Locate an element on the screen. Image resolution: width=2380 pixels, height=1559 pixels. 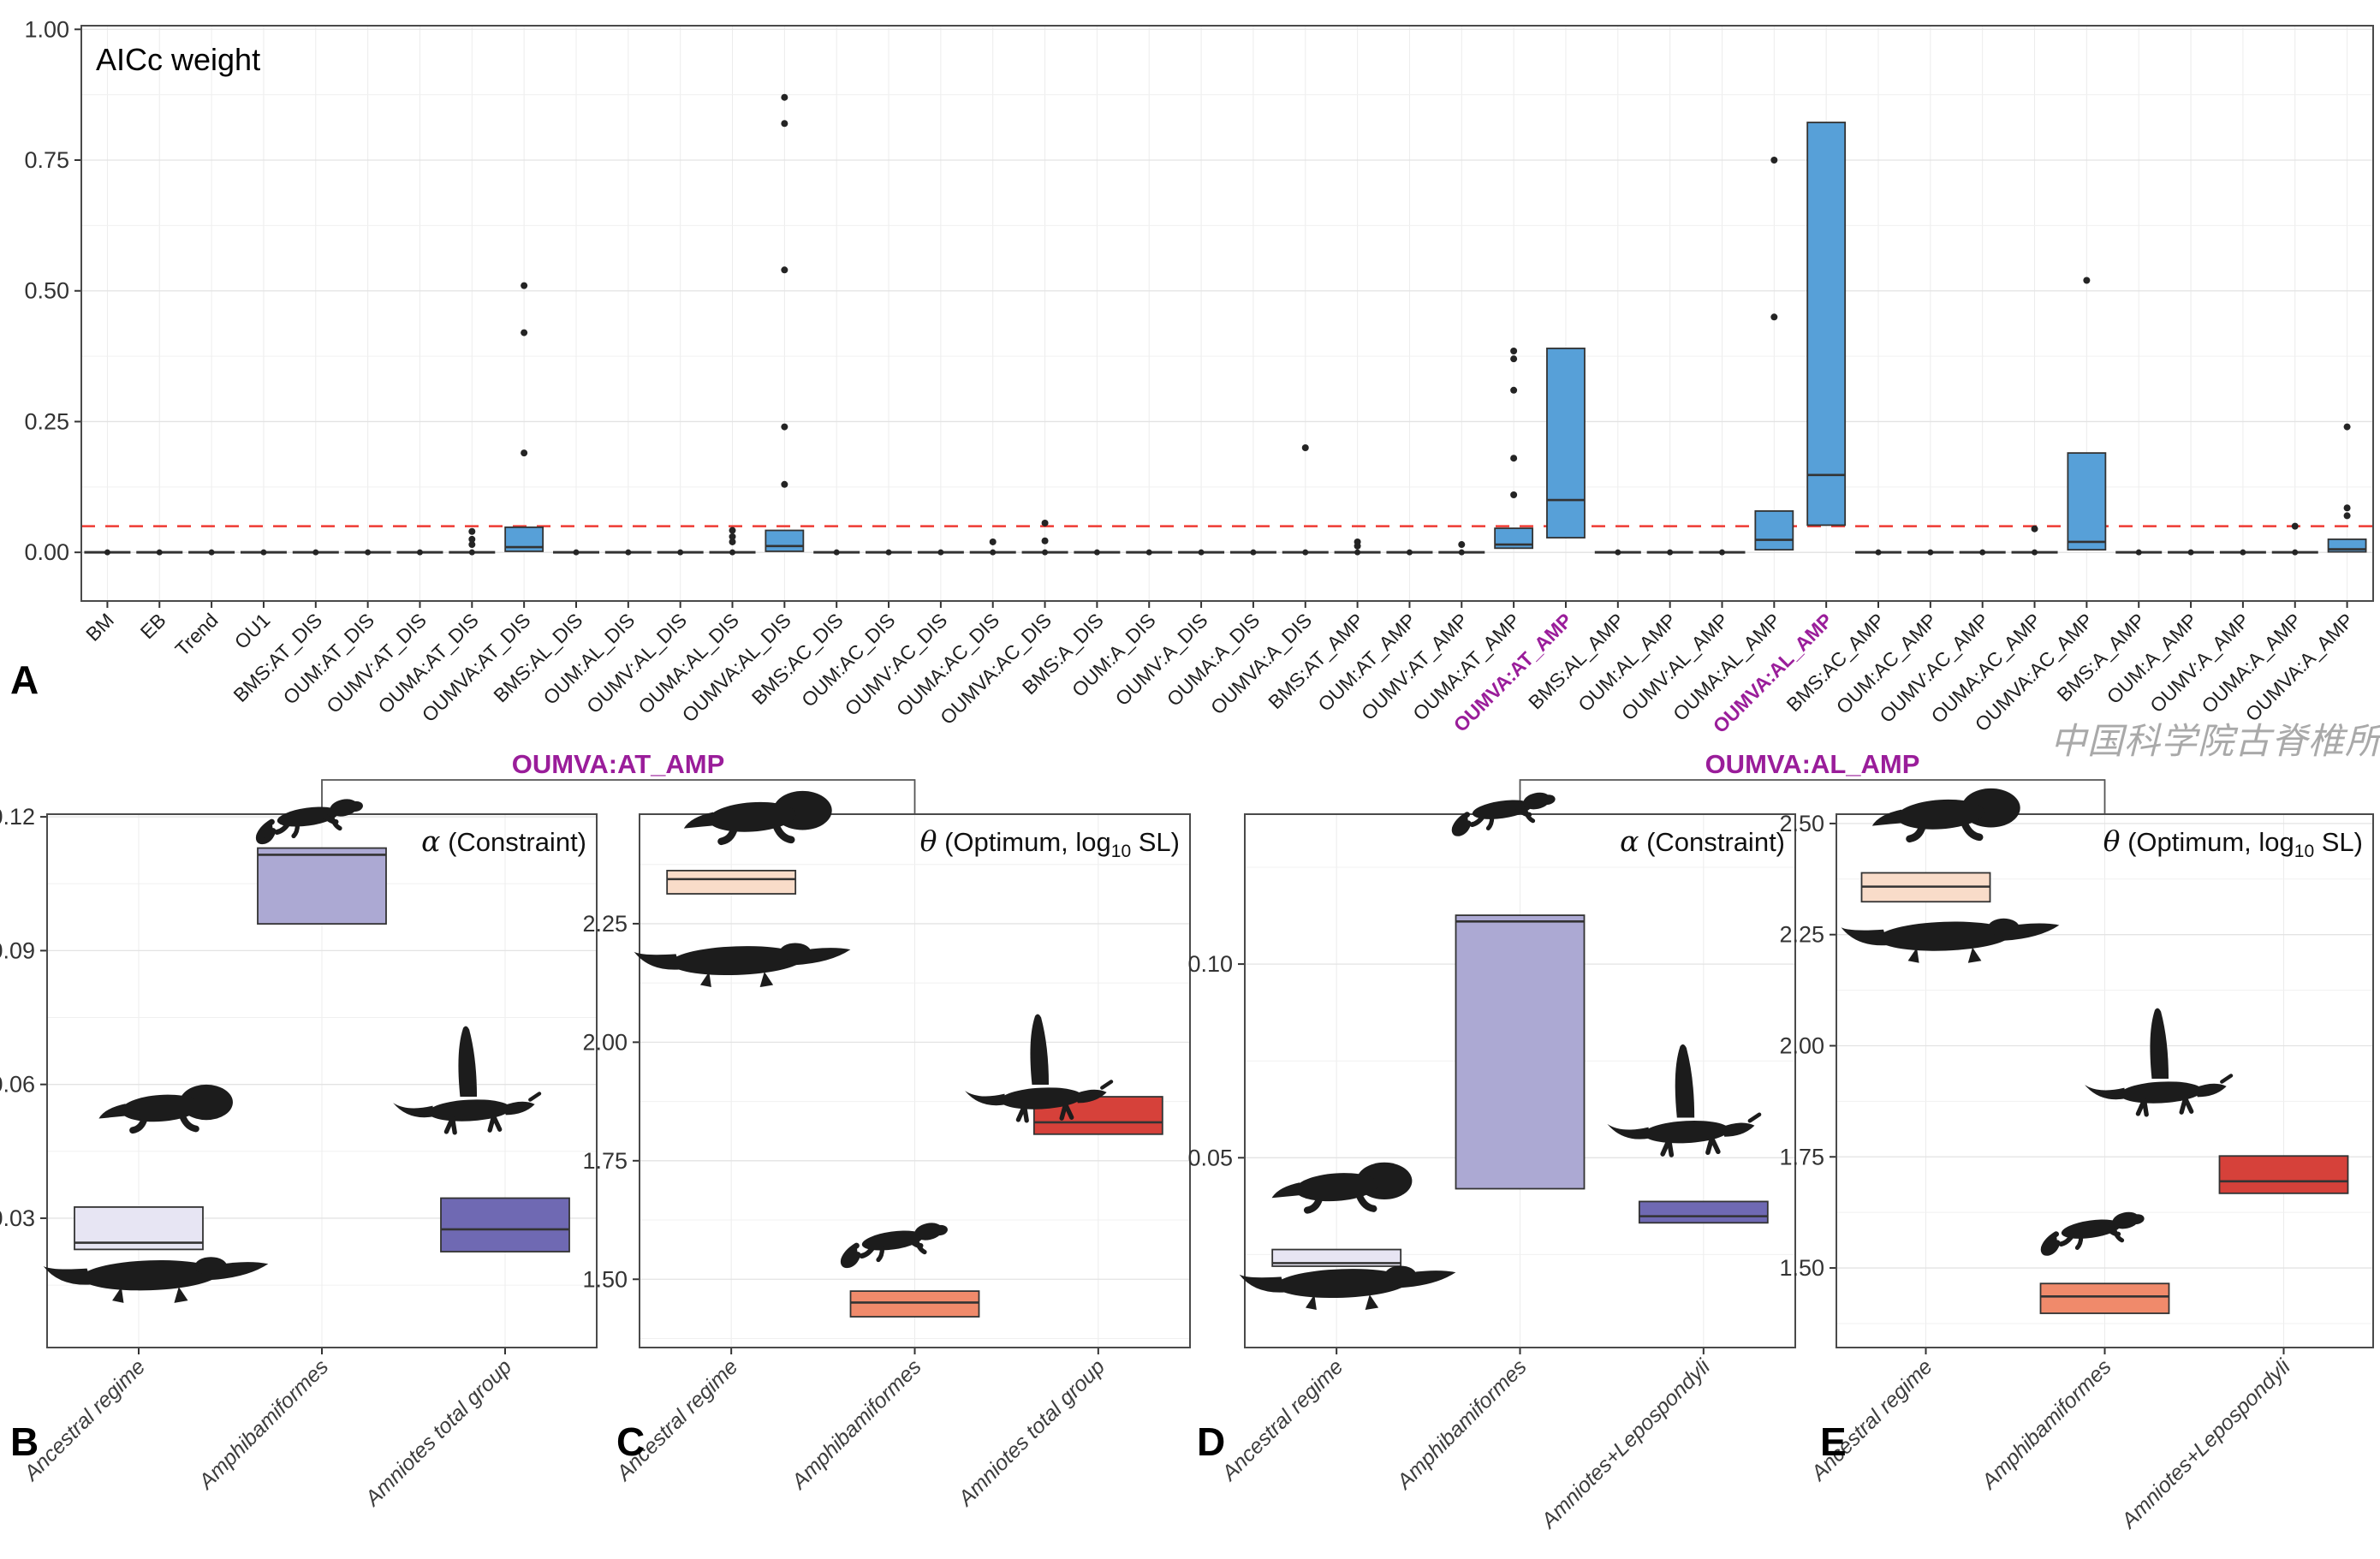
boxplot-OUMVA:AT_DIS is located at coordinates (524, 539).